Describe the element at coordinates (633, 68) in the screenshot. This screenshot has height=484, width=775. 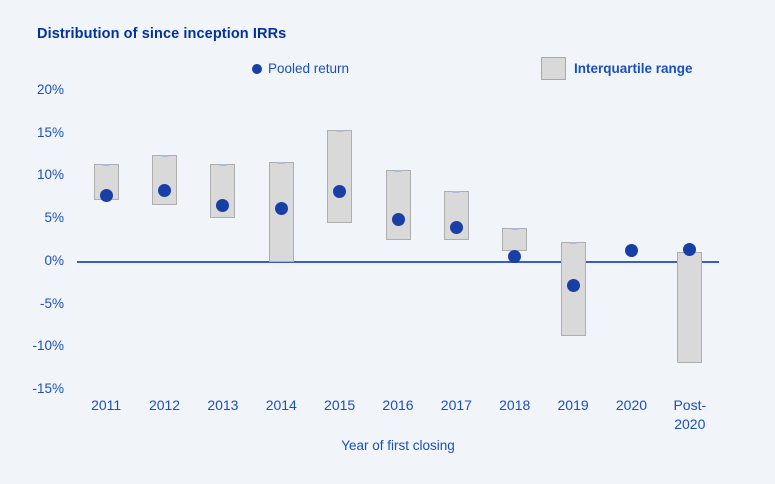
I see `legend-label-interquartile-range: Interquartile range` at that location.